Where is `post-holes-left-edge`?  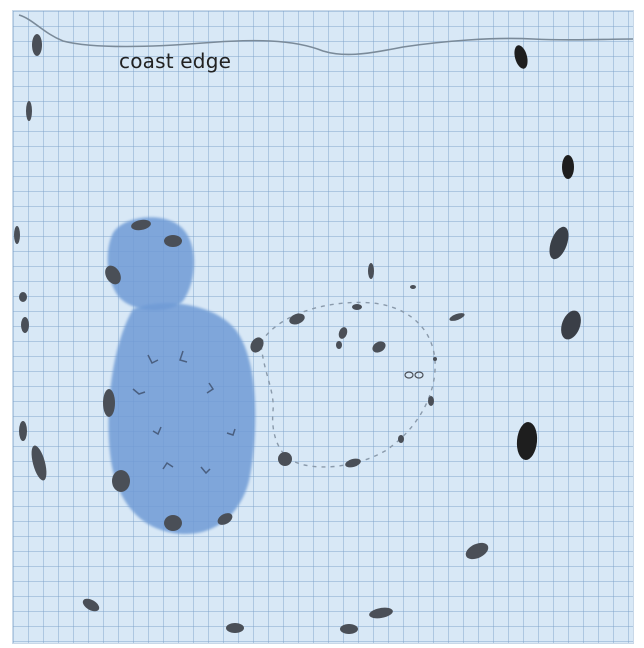
post-holes-left-edge is located at coordinates (57, 323).